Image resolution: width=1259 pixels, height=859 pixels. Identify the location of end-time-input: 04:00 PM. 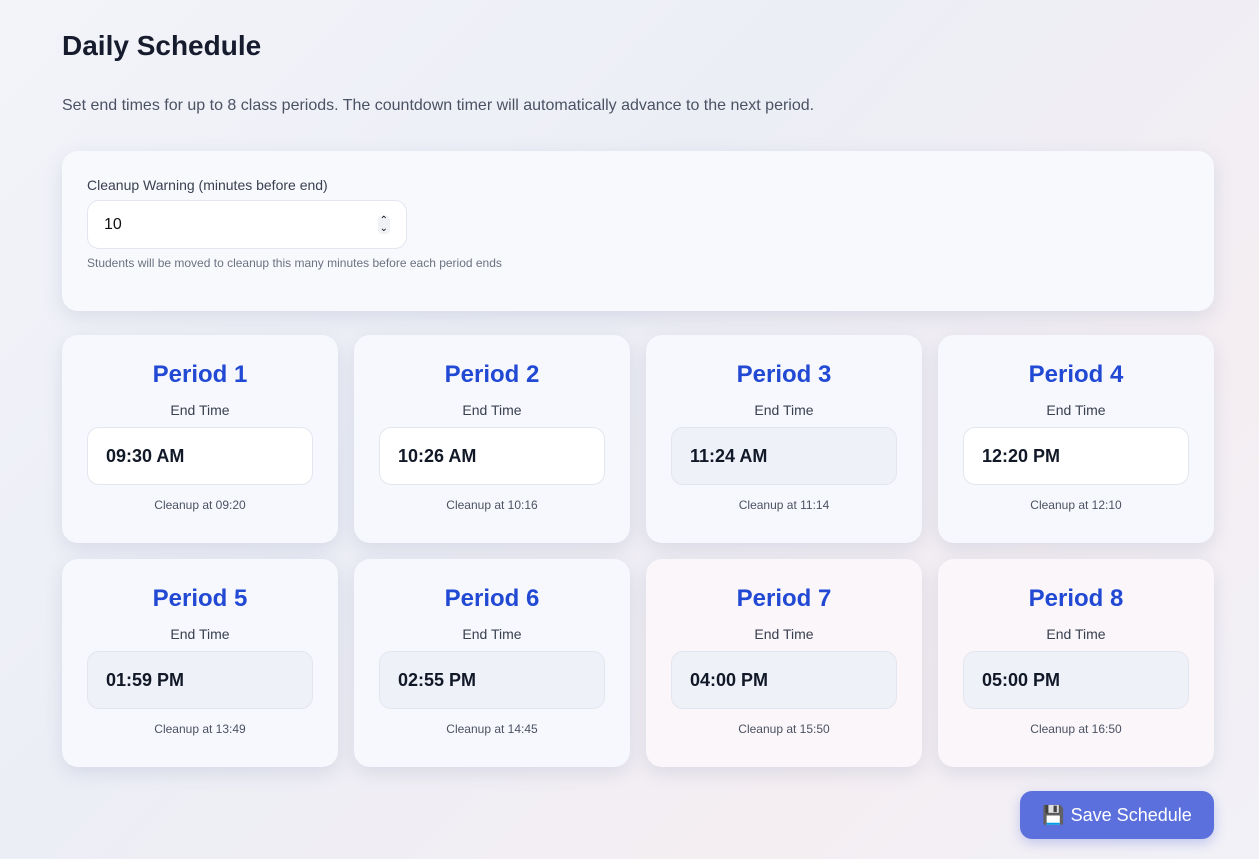
(784, 680).